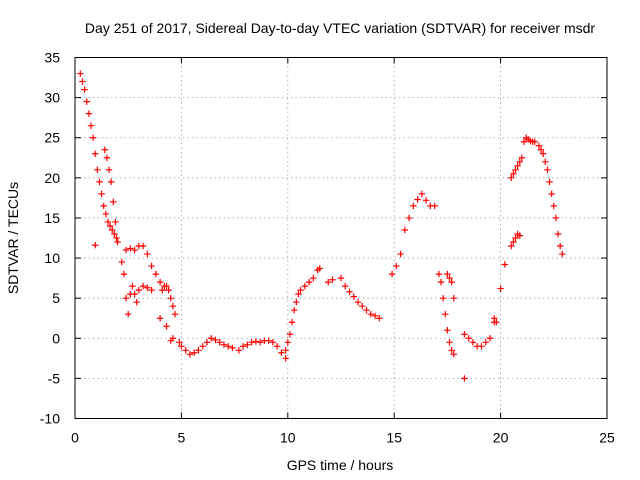 This screenshot has height=480, width=640. I want to click on x-tick-label: 5, so click(182, 438).